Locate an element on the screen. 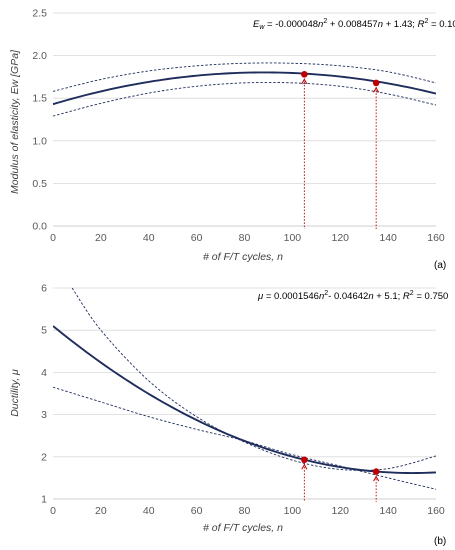 The image size is (455, 550). y-tick-label: 0.5 is located at coordinates (39, 184).